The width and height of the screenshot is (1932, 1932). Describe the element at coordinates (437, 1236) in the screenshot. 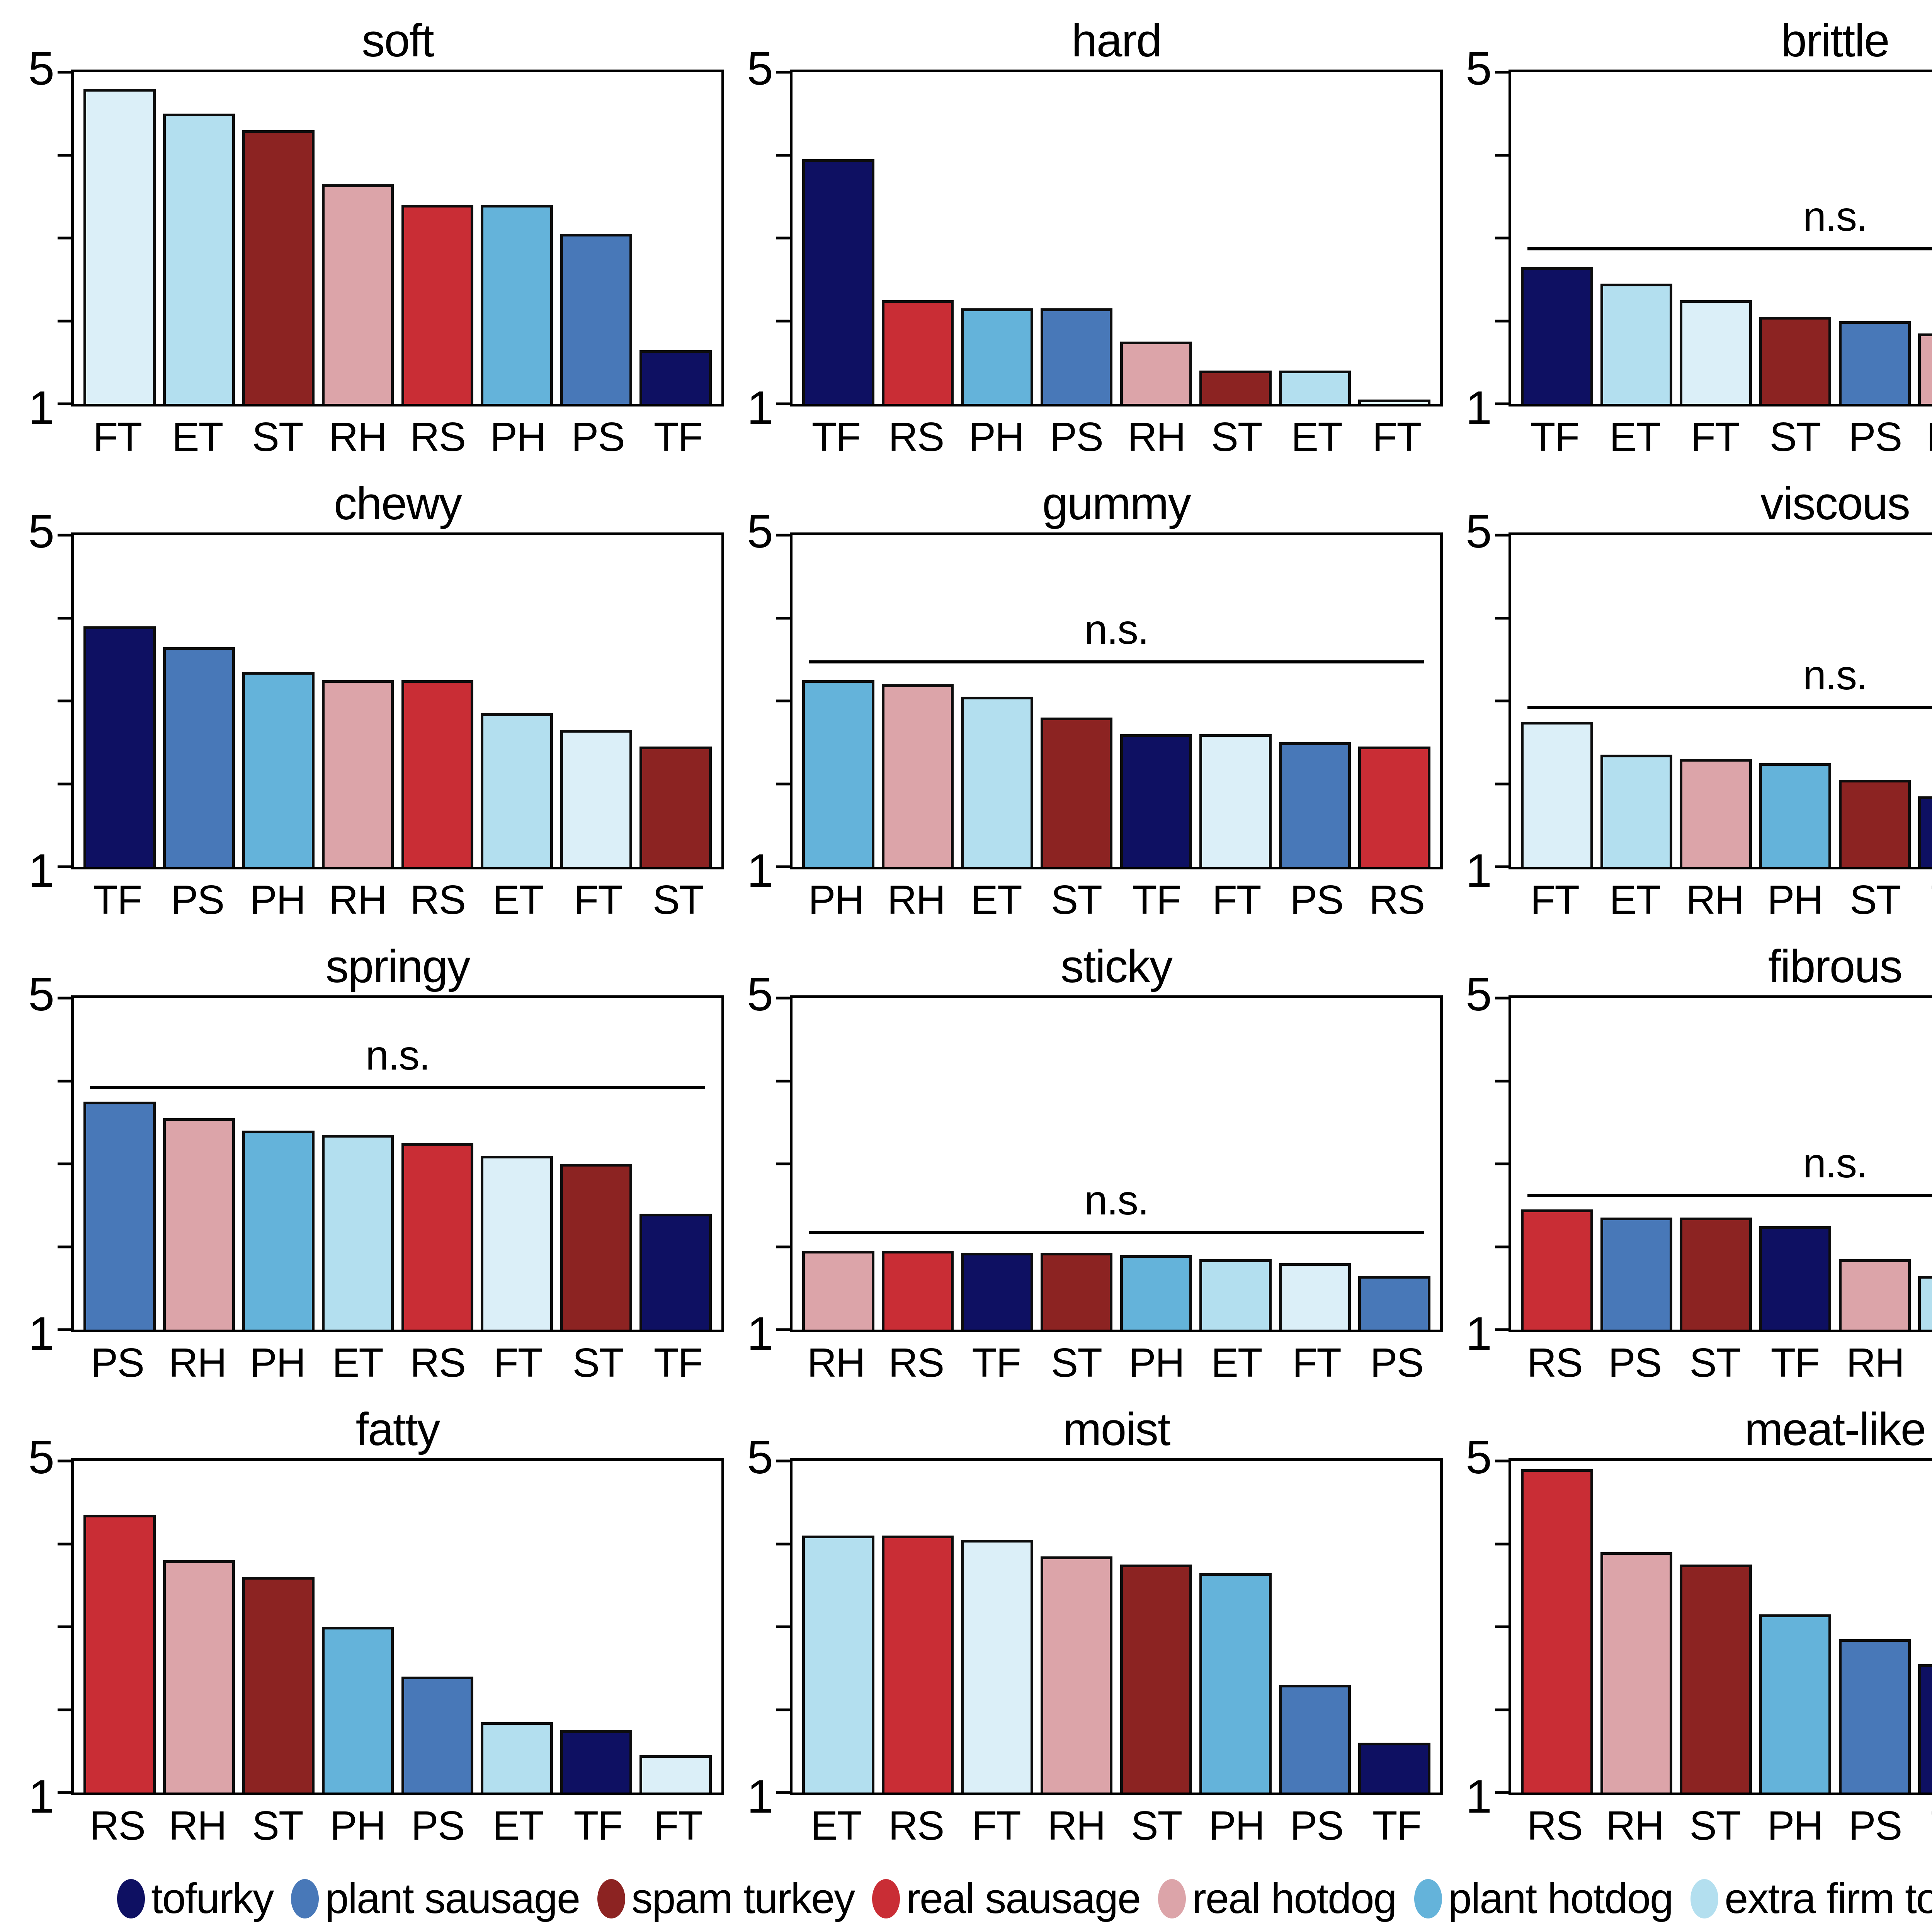

I see `bar-springy-RS` at that location.